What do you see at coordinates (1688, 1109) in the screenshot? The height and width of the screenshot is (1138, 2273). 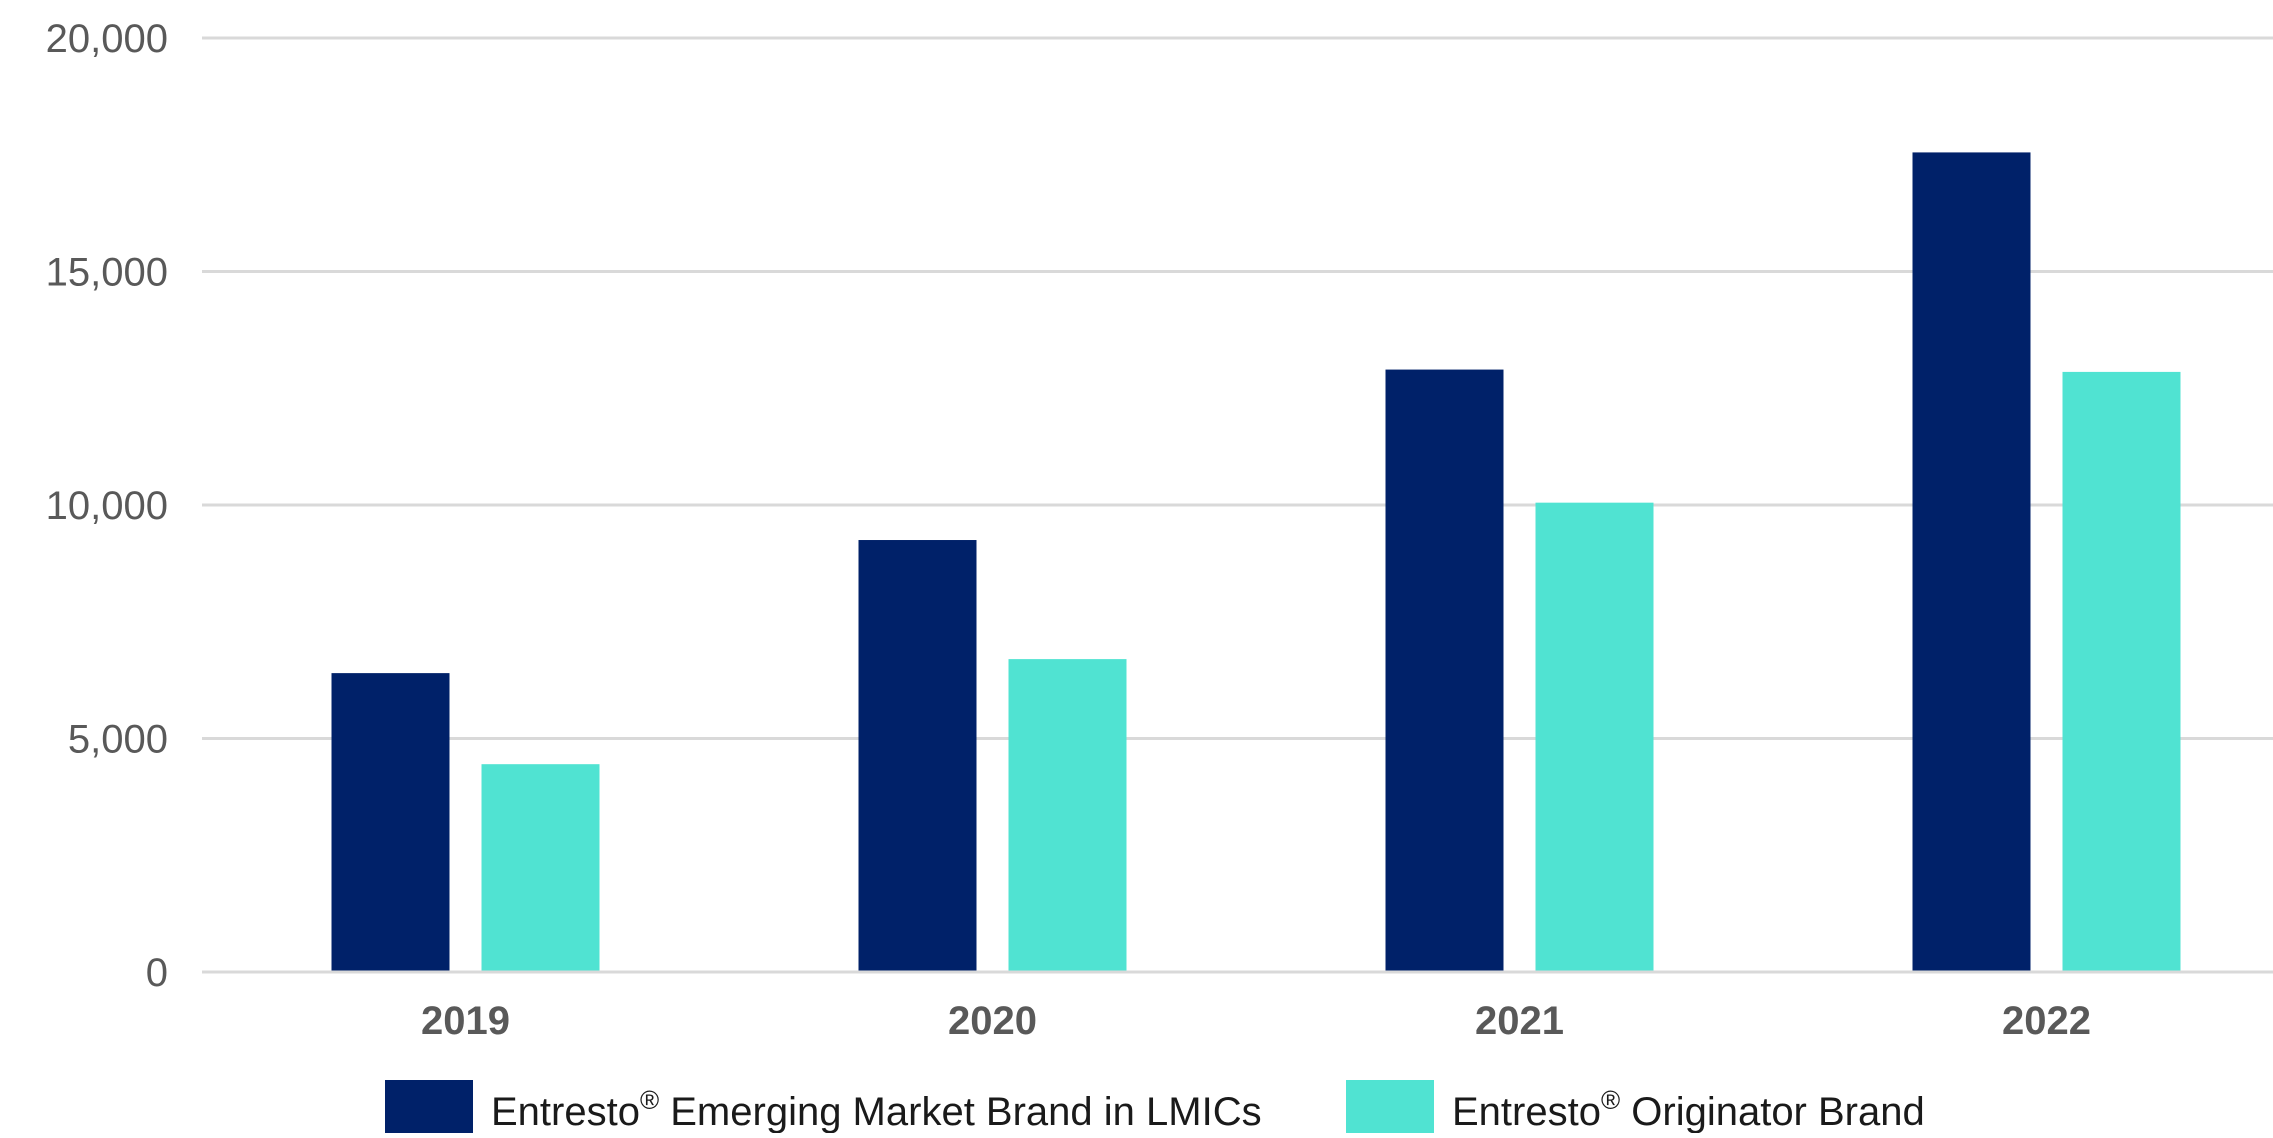 I see `legend-label: Entresto® Originator Brand` at bounding box center [1688, 1109].